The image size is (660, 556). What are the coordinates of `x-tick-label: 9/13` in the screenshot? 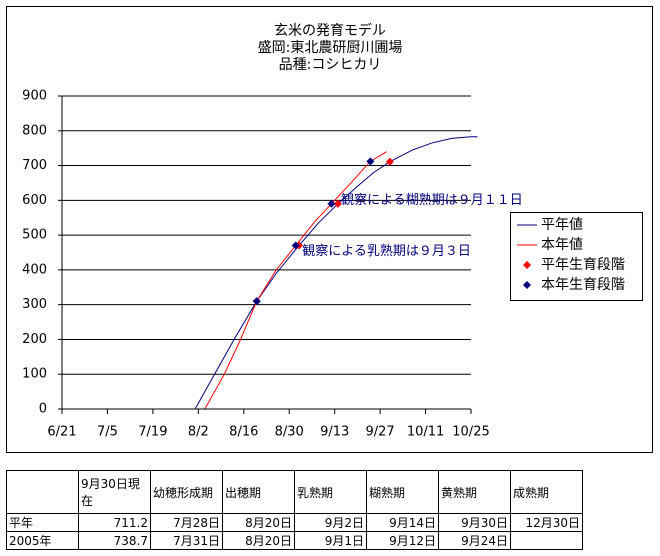 It's located at (334, 432).